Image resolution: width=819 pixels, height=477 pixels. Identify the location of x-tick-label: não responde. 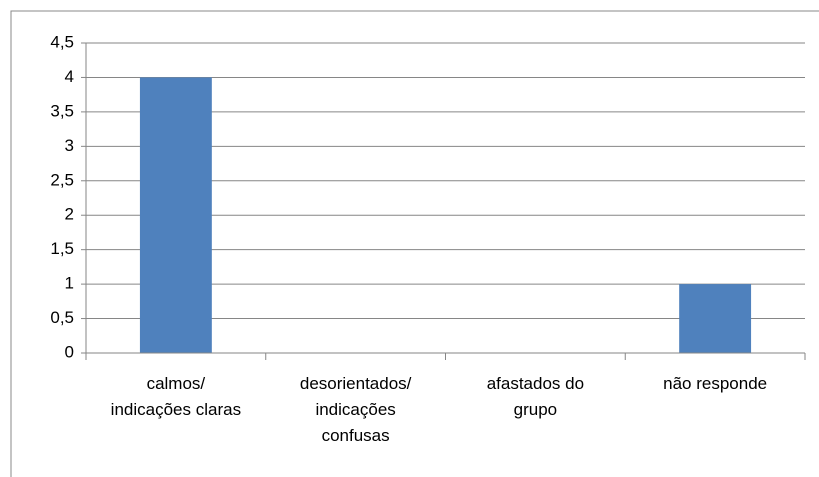
(715, 383).